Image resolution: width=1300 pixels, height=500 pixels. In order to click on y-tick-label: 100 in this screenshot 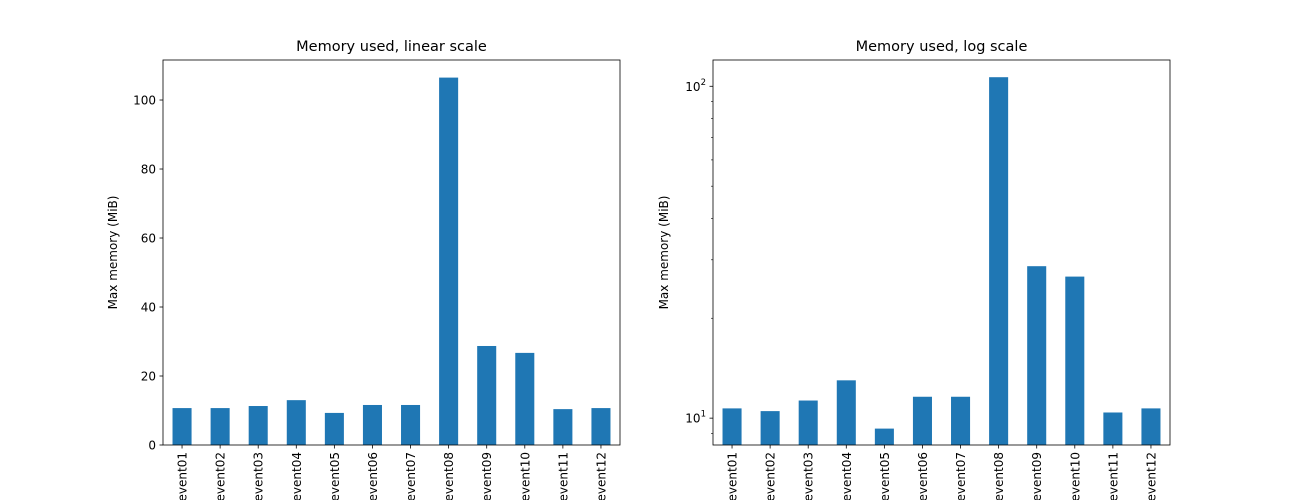, I will do `click(144, 101)`.